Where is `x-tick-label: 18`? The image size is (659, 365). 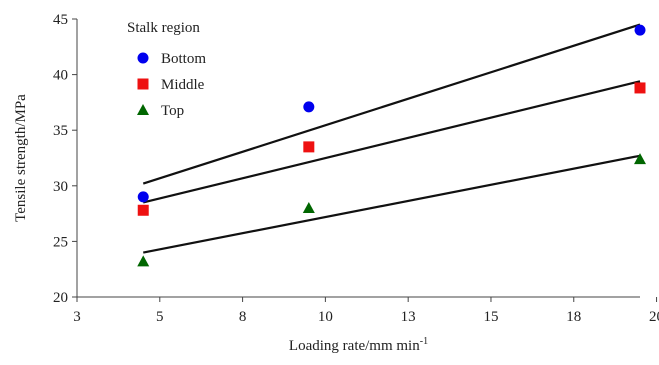 x-tick-label: 18 is located at coordinates (573, 317).